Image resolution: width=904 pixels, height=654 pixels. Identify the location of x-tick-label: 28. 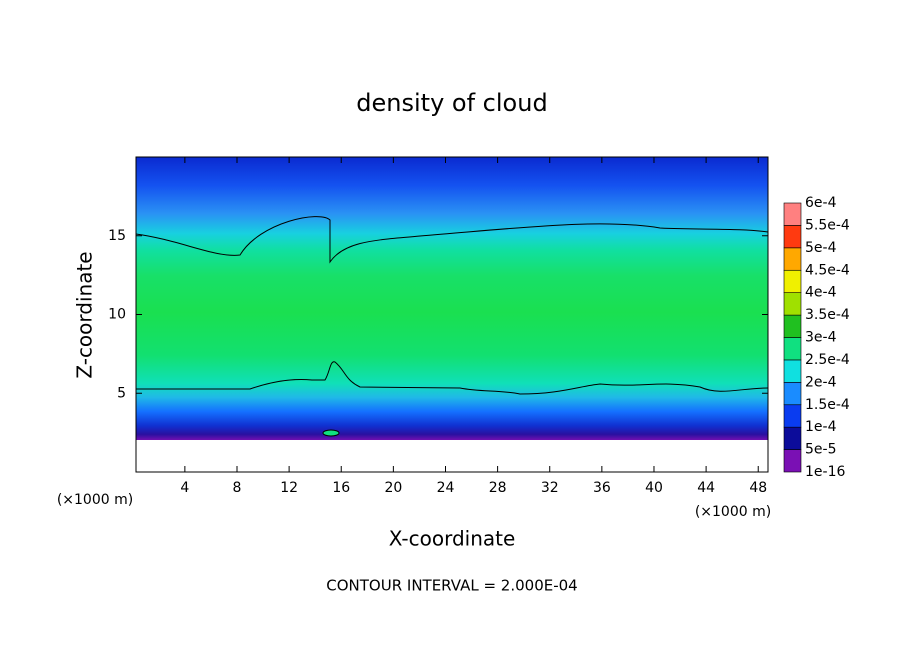
(498, 488).